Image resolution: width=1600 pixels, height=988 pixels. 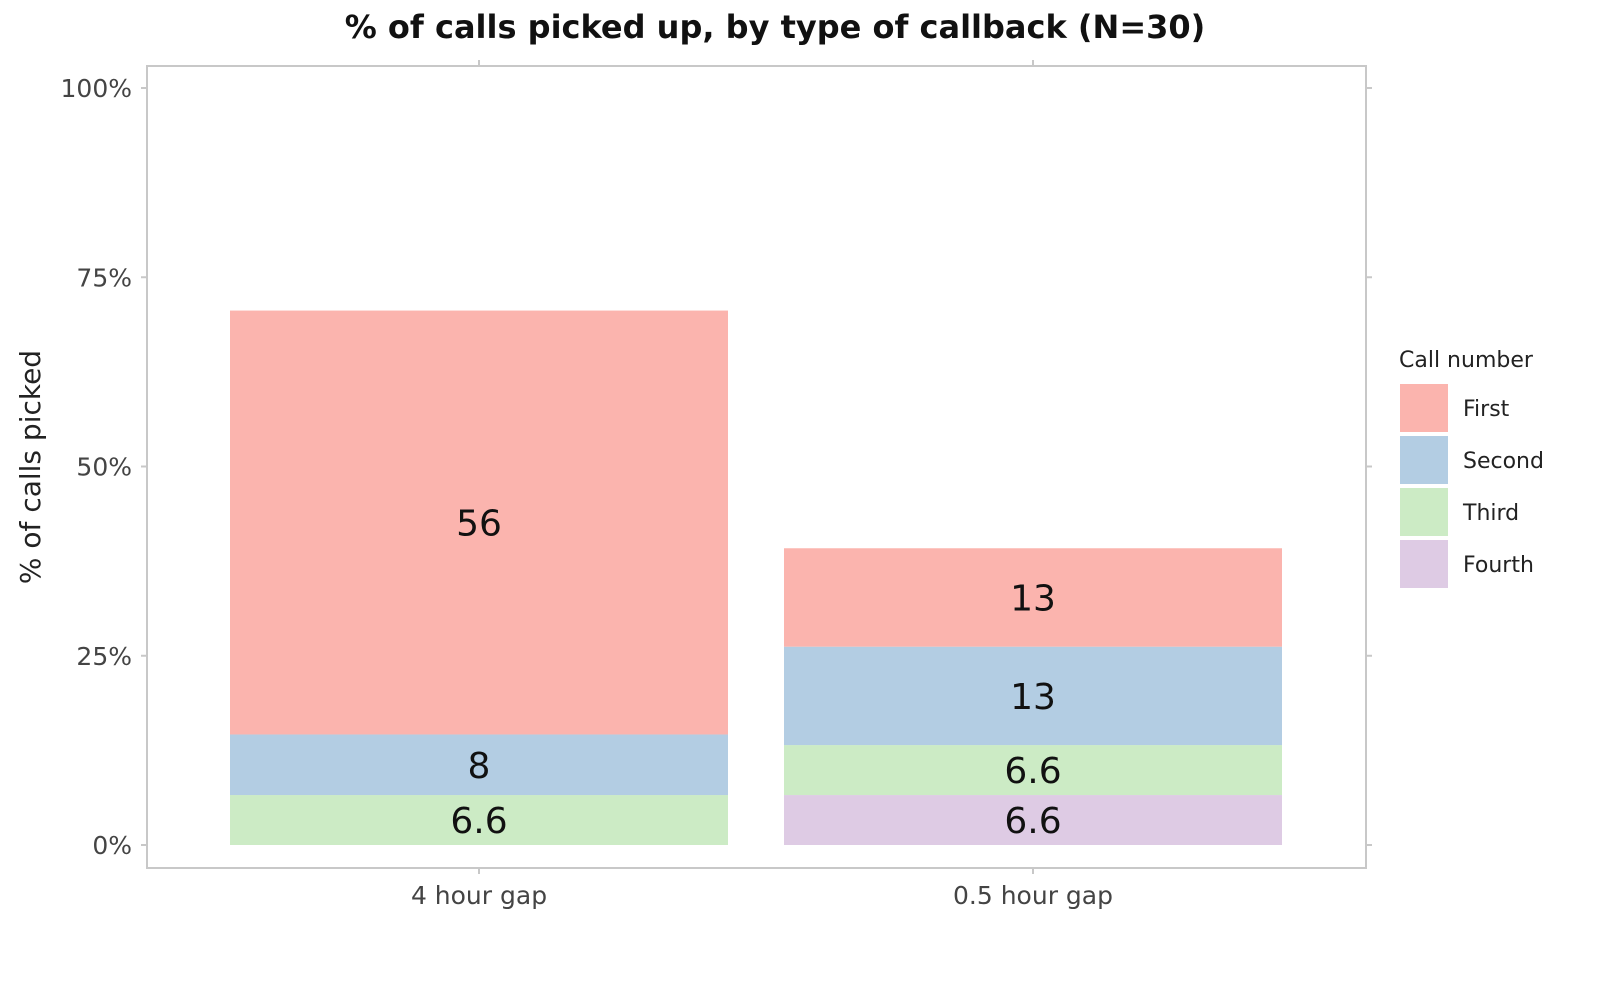 What do you see at coordinates (112, 845) in the screenshot?
I see `y-tick-label: 0%` at bounding box center [112, 845].